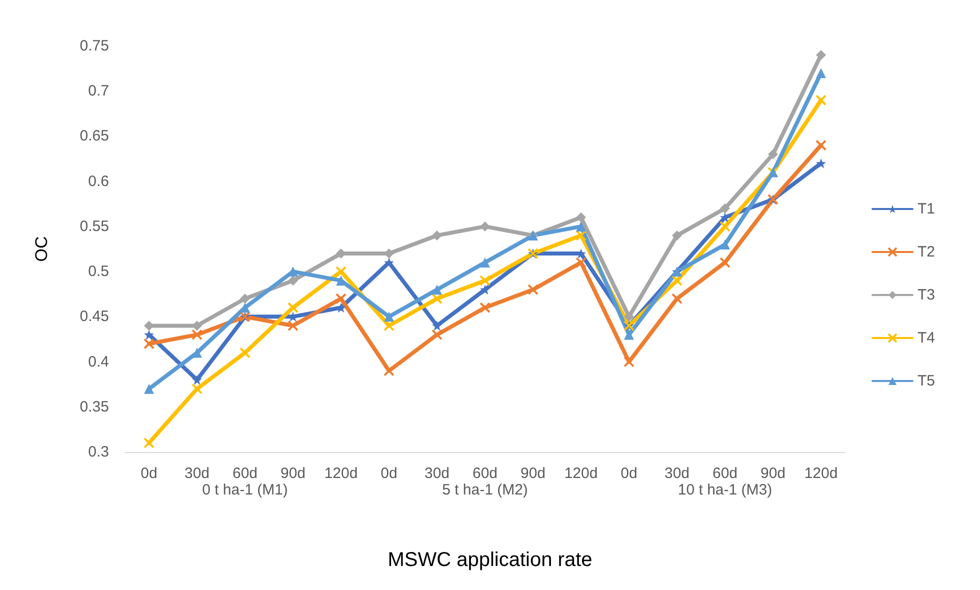 This screenshot has height=590, width=980. Describe the element at coordinates (98, 181) in the screenshot. I see `y-tick-label: 0.6` at that location.